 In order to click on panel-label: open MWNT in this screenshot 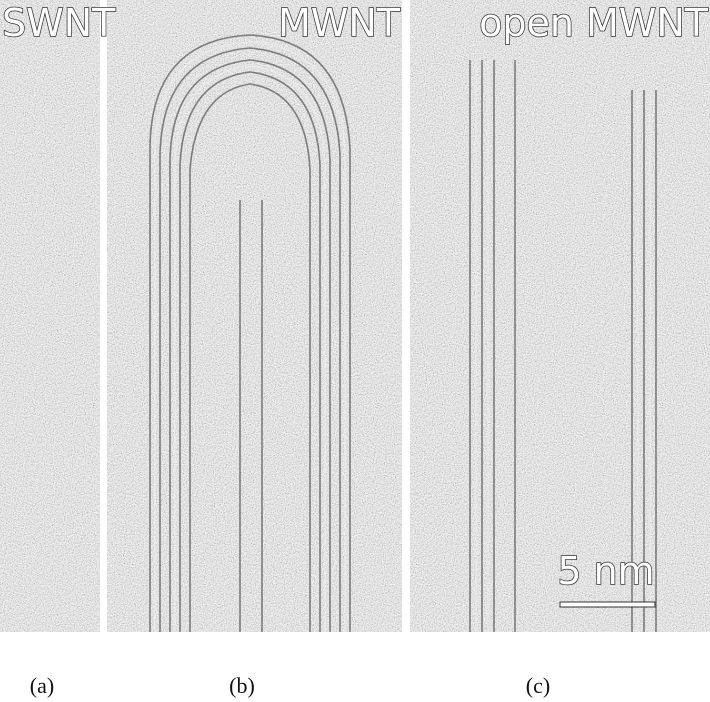, I will do `click(594, 23)`.